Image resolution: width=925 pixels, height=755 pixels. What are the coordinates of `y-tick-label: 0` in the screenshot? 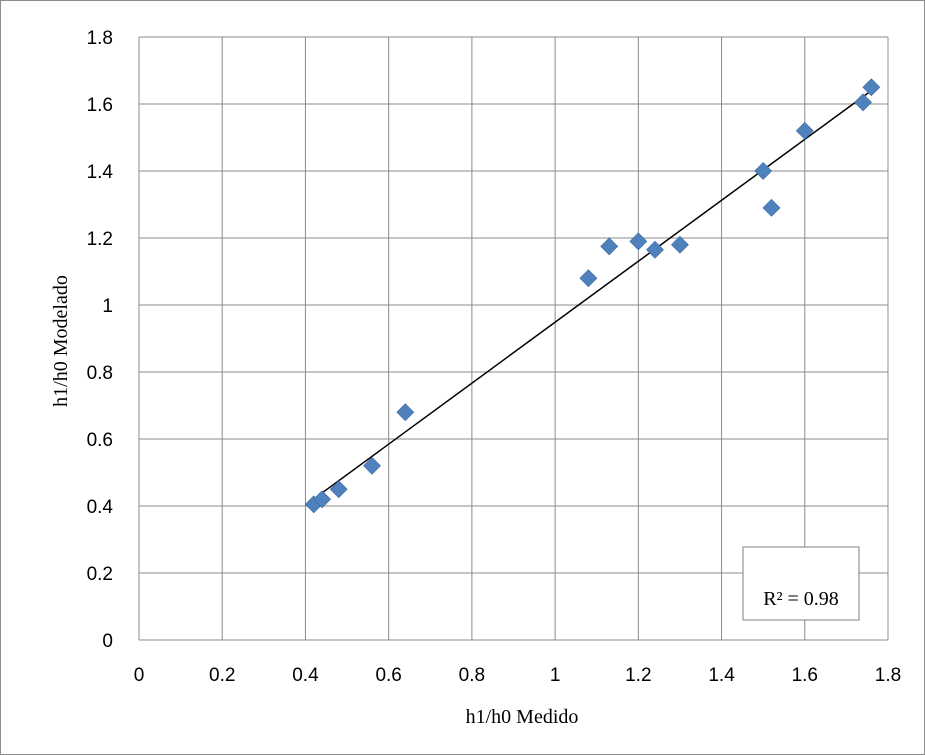 It's located at (107, 641).